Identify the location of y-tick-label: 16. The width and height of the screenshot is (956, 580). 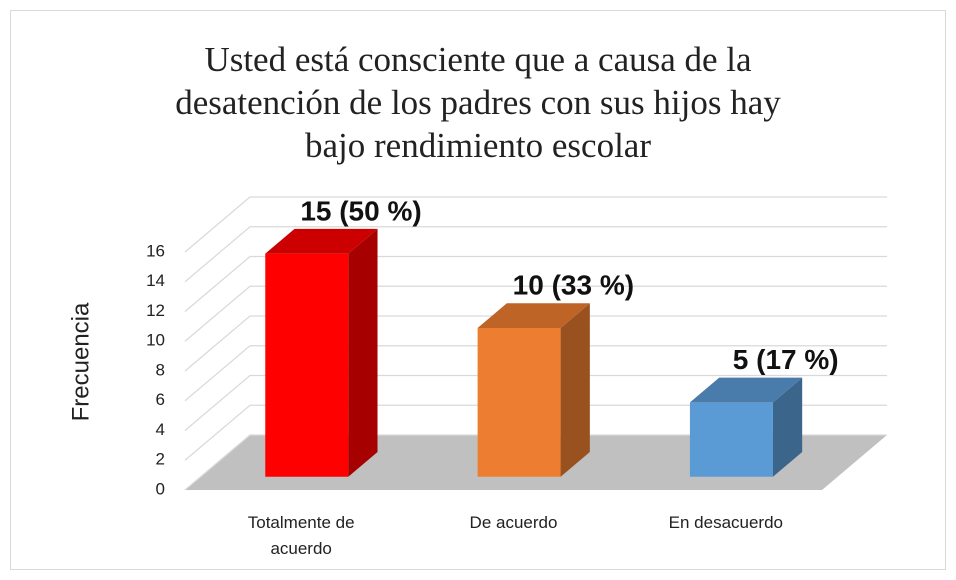
(155, 250).